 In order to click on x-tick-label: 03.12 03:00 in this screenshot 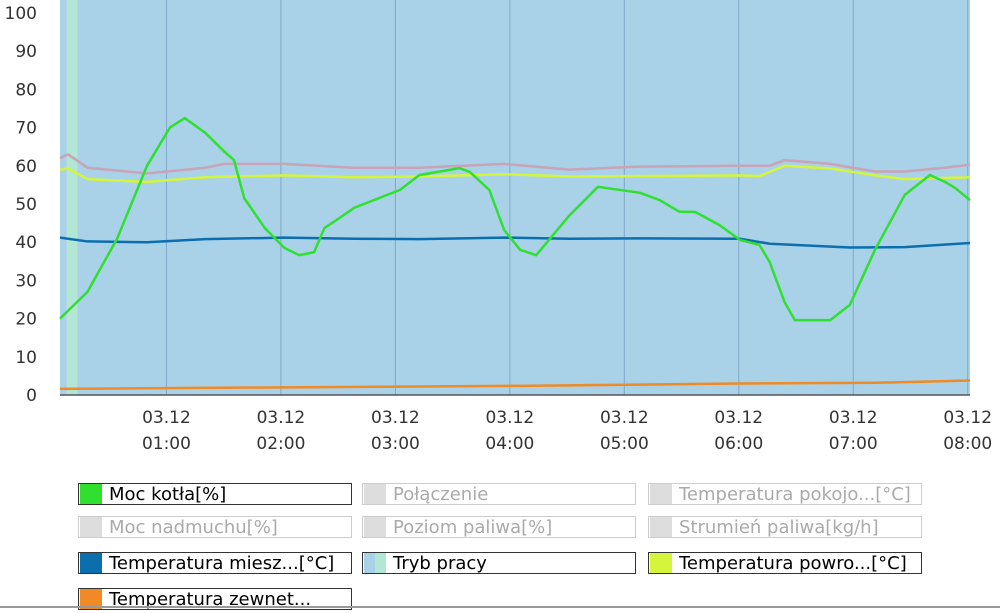, I will do `click(395, 431)`.